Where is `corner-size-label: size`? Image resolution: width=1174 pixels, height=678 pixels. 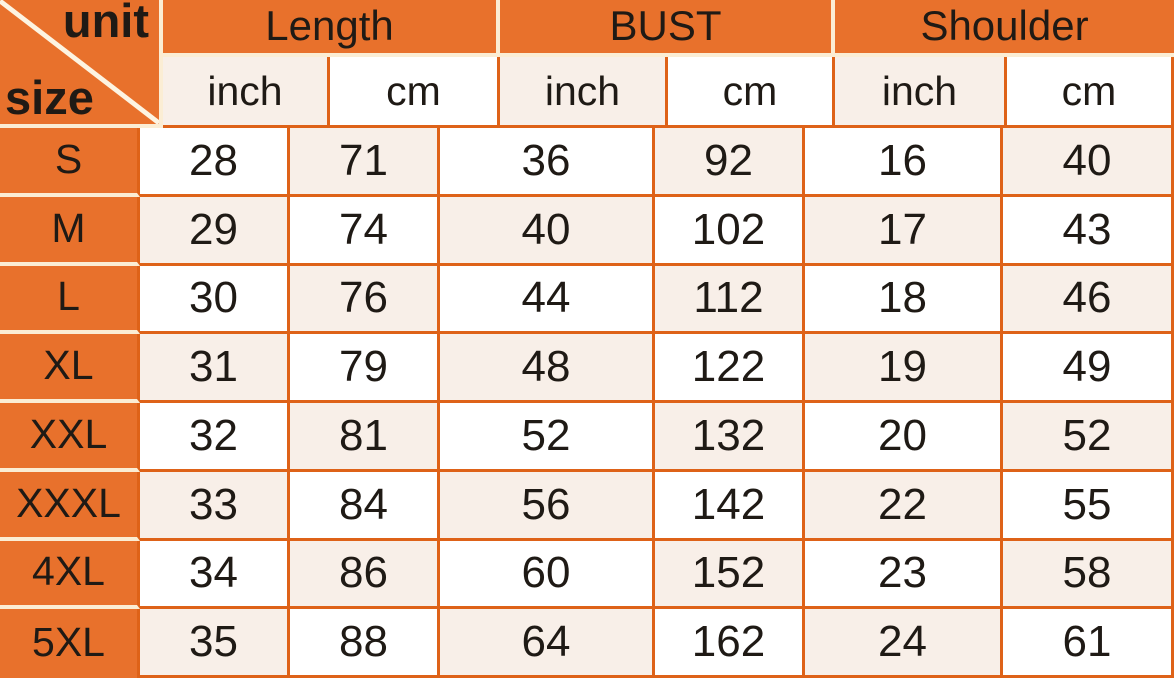 corner-size-label: size is located at coordinates (49, 98).